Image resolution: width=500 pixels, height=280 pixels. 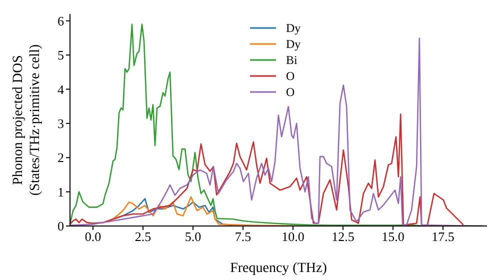 I want to click on y-tick-label: 5, so click(x=61, y=55).